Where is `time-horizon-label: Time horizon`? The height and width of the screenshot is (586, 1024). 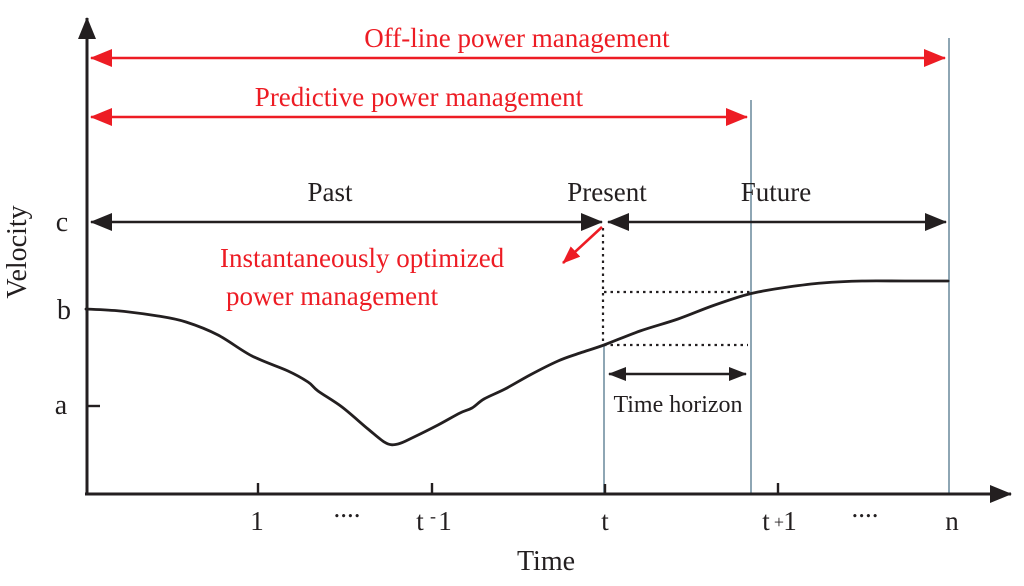 time-horizon-label: Time horizon is located at coordinates (677, 405).